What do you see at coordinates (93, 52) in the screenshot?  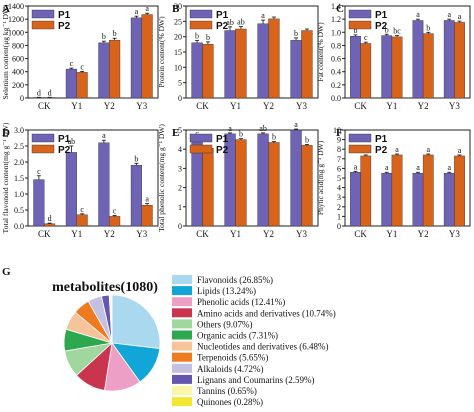 I see `plot-frame` at bounding box center [93, 52].